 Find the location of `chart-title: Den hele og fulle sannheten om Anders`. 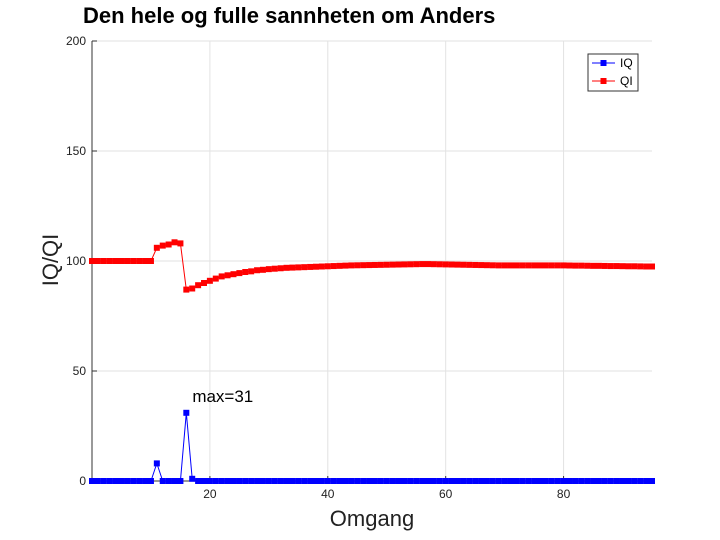

chart-title: Den hele og fulle sannheten om Anders is located at coordinates (289, 15).